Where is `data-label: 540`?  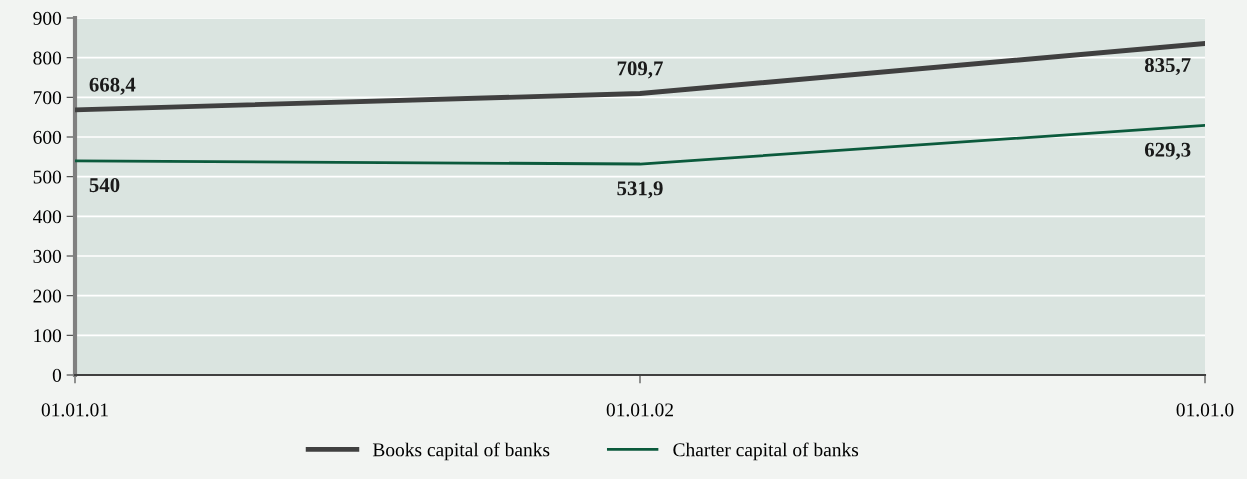 data-label: 540 is located at coordinates (104, 185).